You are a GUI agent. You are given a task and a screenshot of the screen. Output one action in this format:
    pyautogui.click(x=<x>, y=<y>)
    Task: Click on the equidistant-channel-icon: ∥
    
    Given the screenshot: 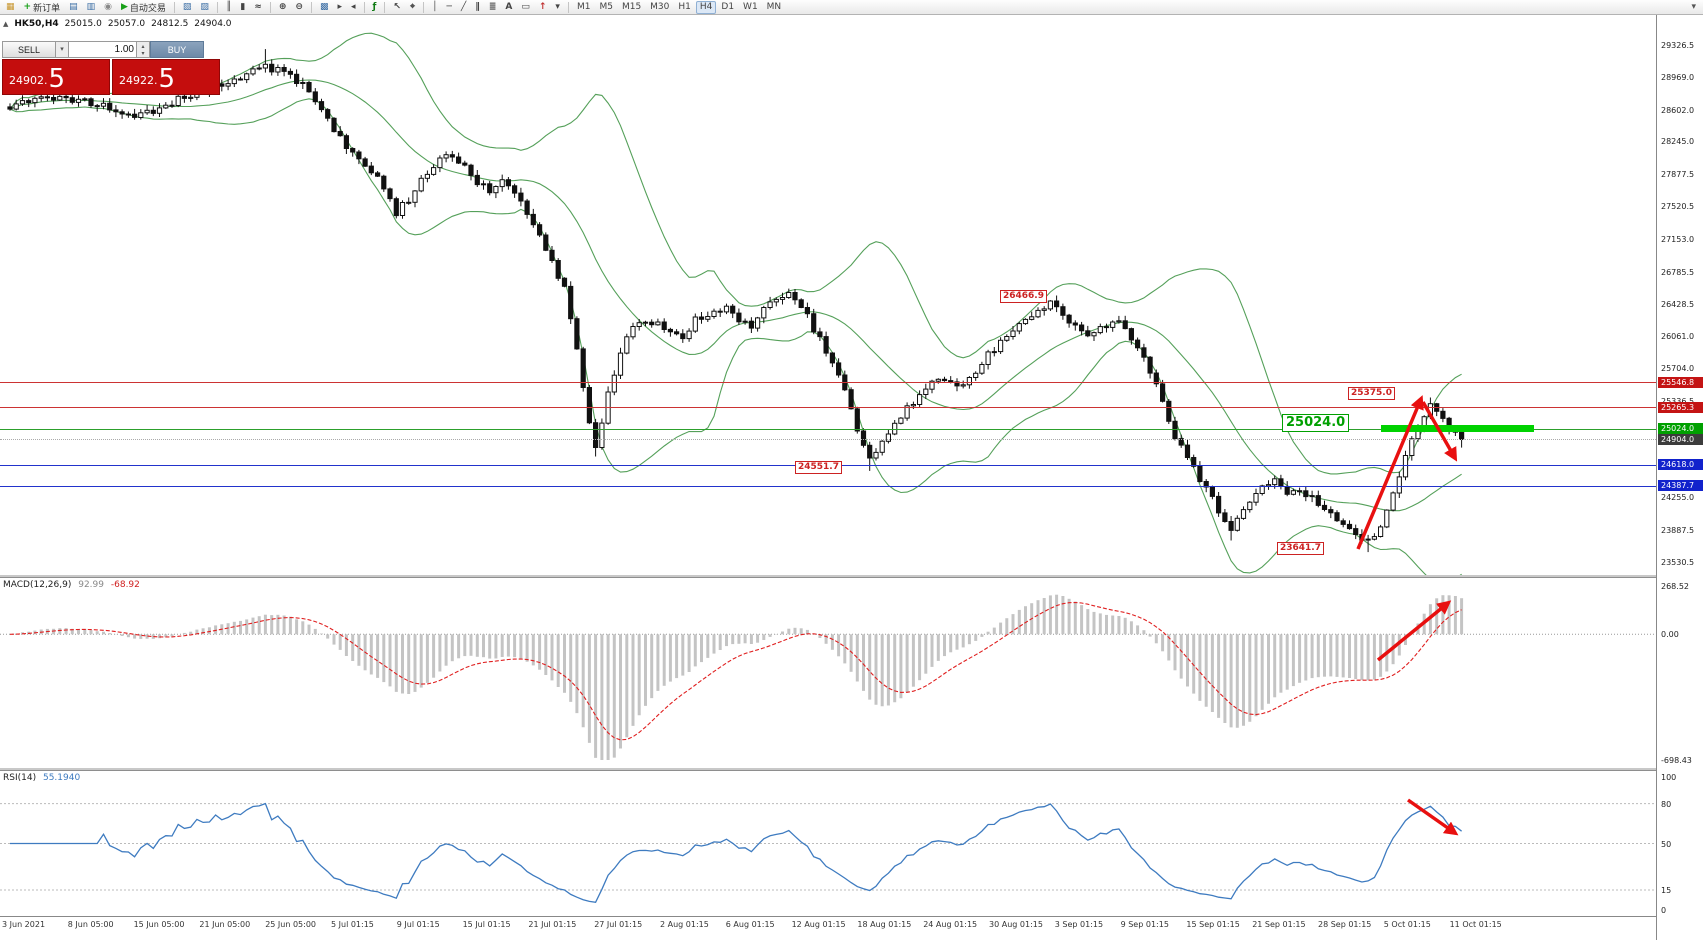 What is the action you would take?
    pyautogui.click(x=477, y=7)
    